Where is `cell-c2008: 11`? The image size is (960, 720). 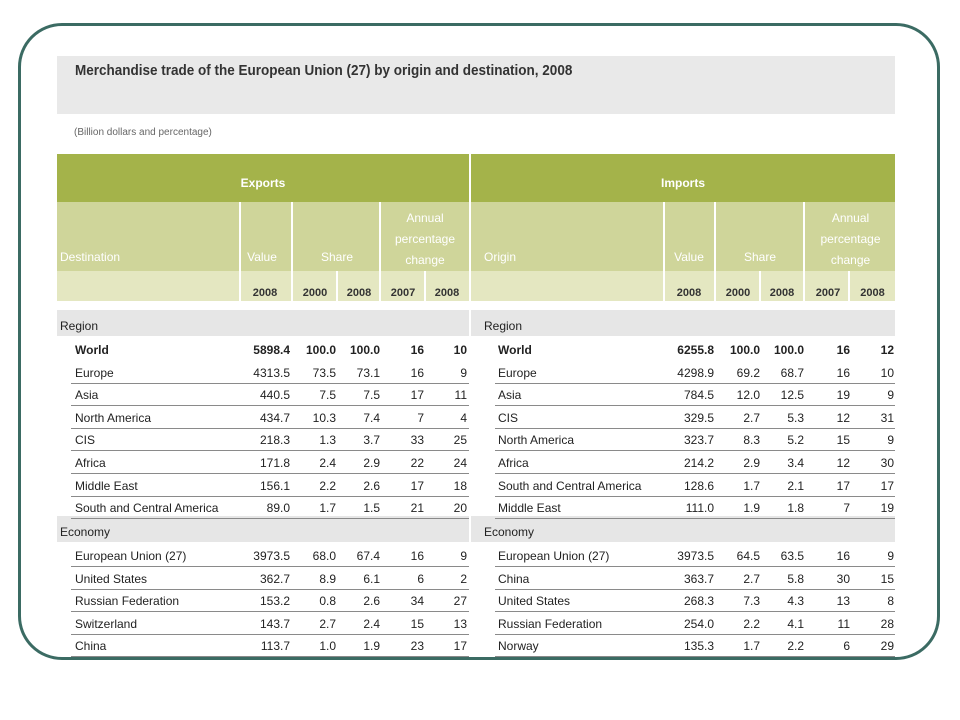
cell-c2008: 11 is located at coordinates (460, 395).